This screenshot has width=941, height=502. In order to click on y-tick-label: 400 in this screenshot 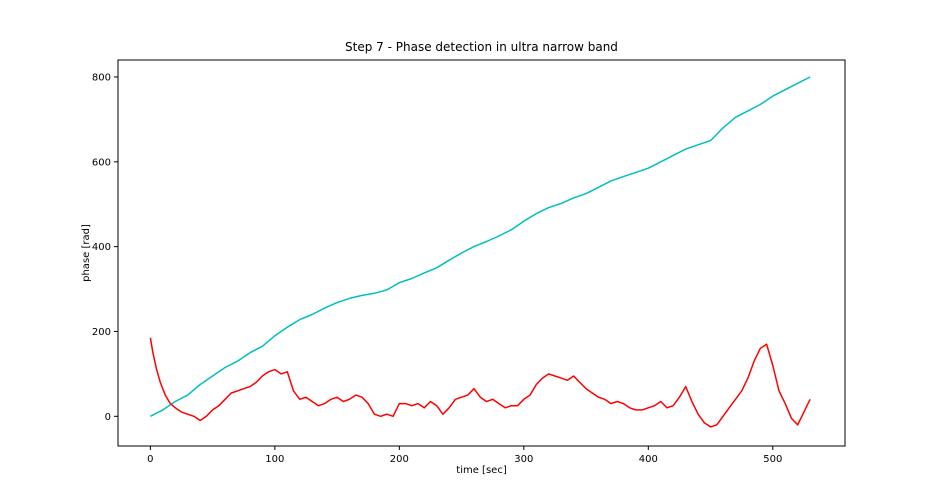, I will do `click(101, 247)`.